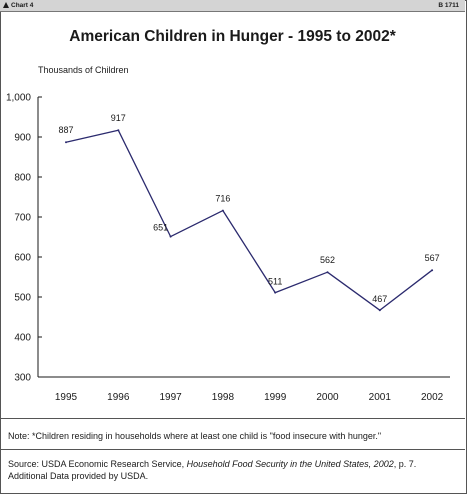 The image size is (467, 494). I want to click on source-additional: Additional Data provided by USDA., so click(78, 476).